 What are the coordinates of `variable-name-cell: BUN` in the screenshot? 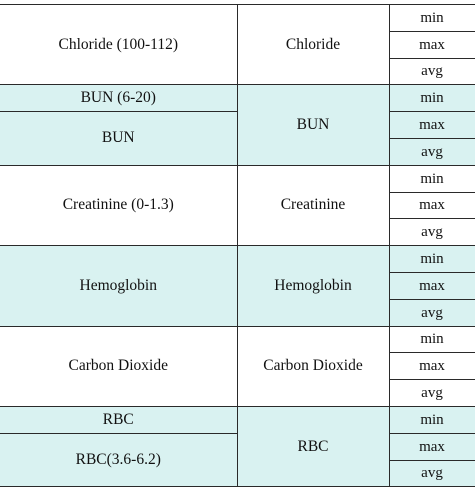 It's located at (313, 125).